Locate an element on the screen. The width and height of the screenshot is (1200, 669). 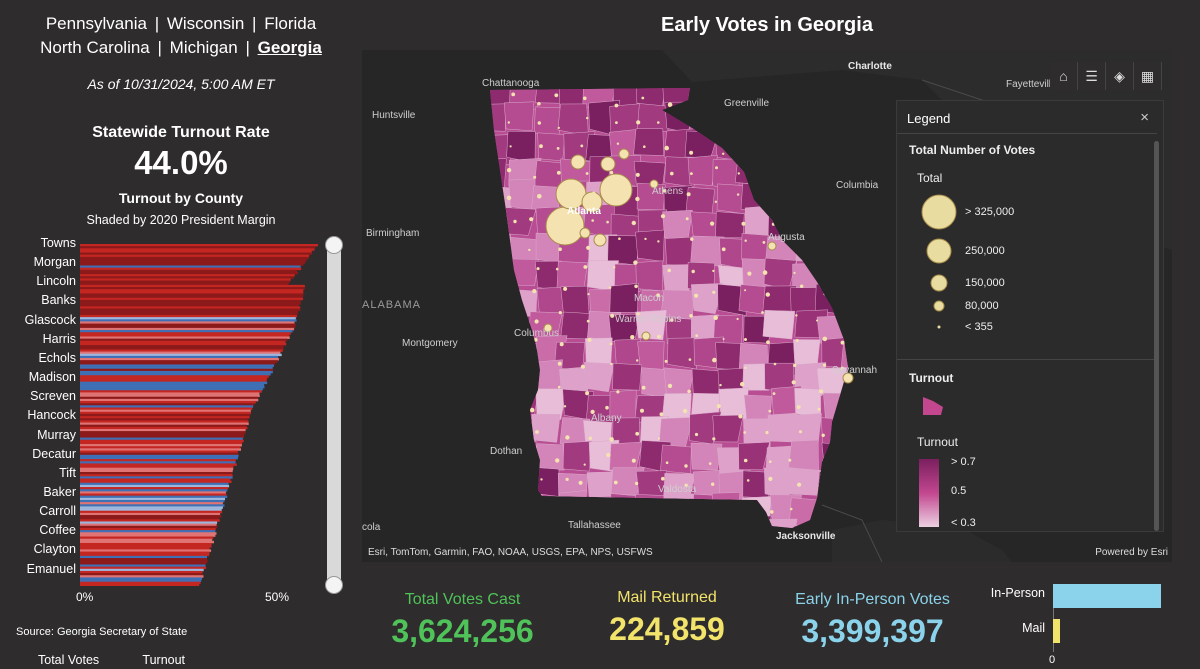
layers-icon: ◈ is located at coordinates (1120, 76).